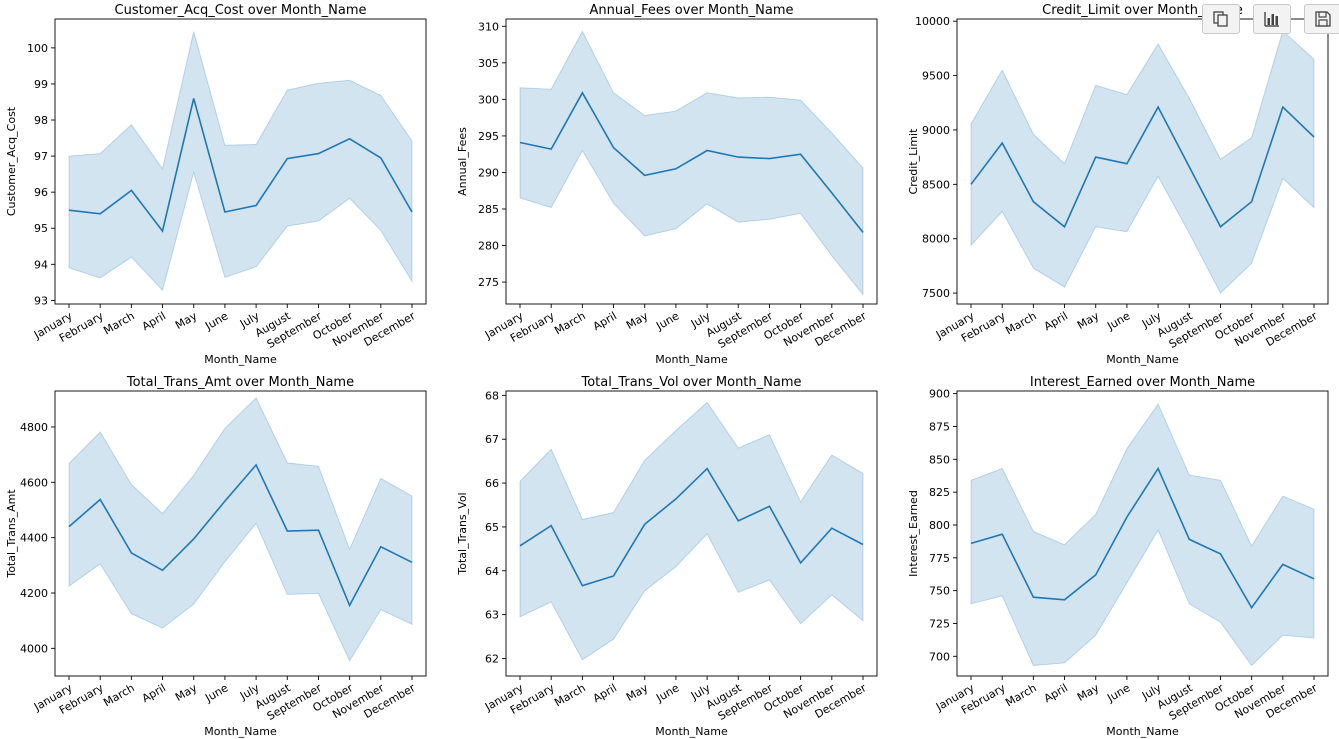  What do you see at coordinates (462, 533) in the screenshot?
I see `y-axis-label: Total_Trans_Vol` at bounding box center [462, 533].